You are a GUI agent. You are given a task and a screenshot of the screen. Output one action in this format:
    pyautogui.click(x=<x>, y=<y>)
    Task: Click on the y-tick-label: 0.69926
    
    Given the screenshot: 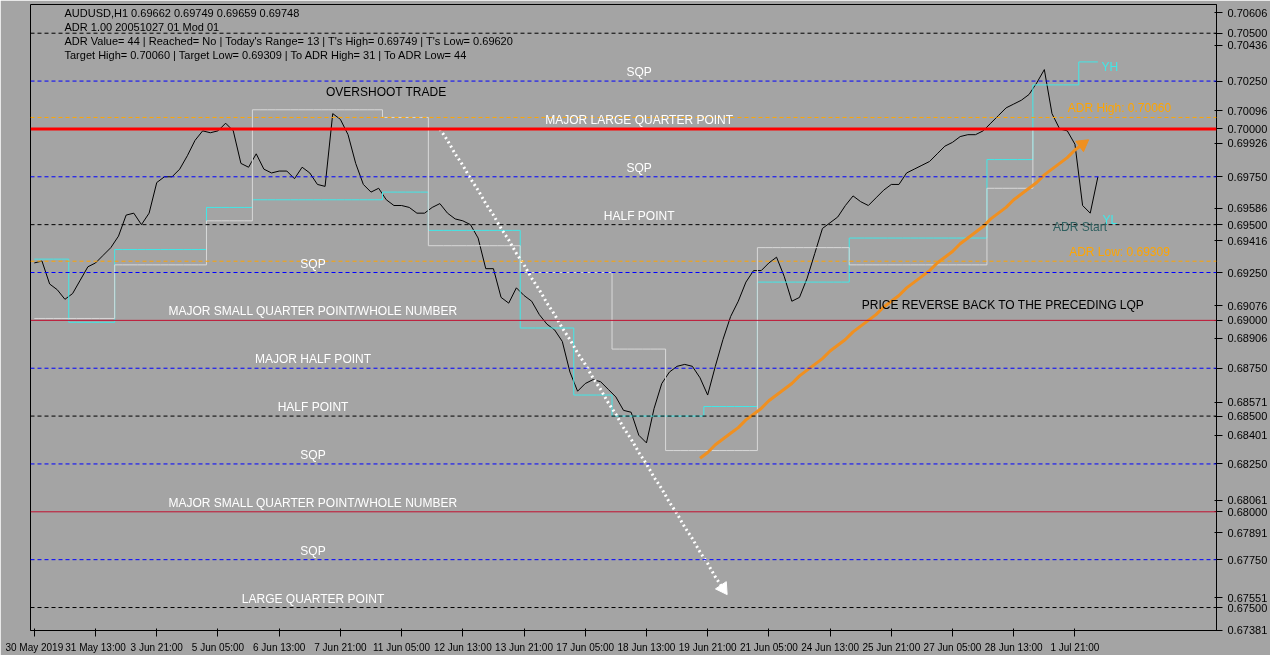 What is the action you would take?
    pyautogui.click(x=1247, y=143)
    